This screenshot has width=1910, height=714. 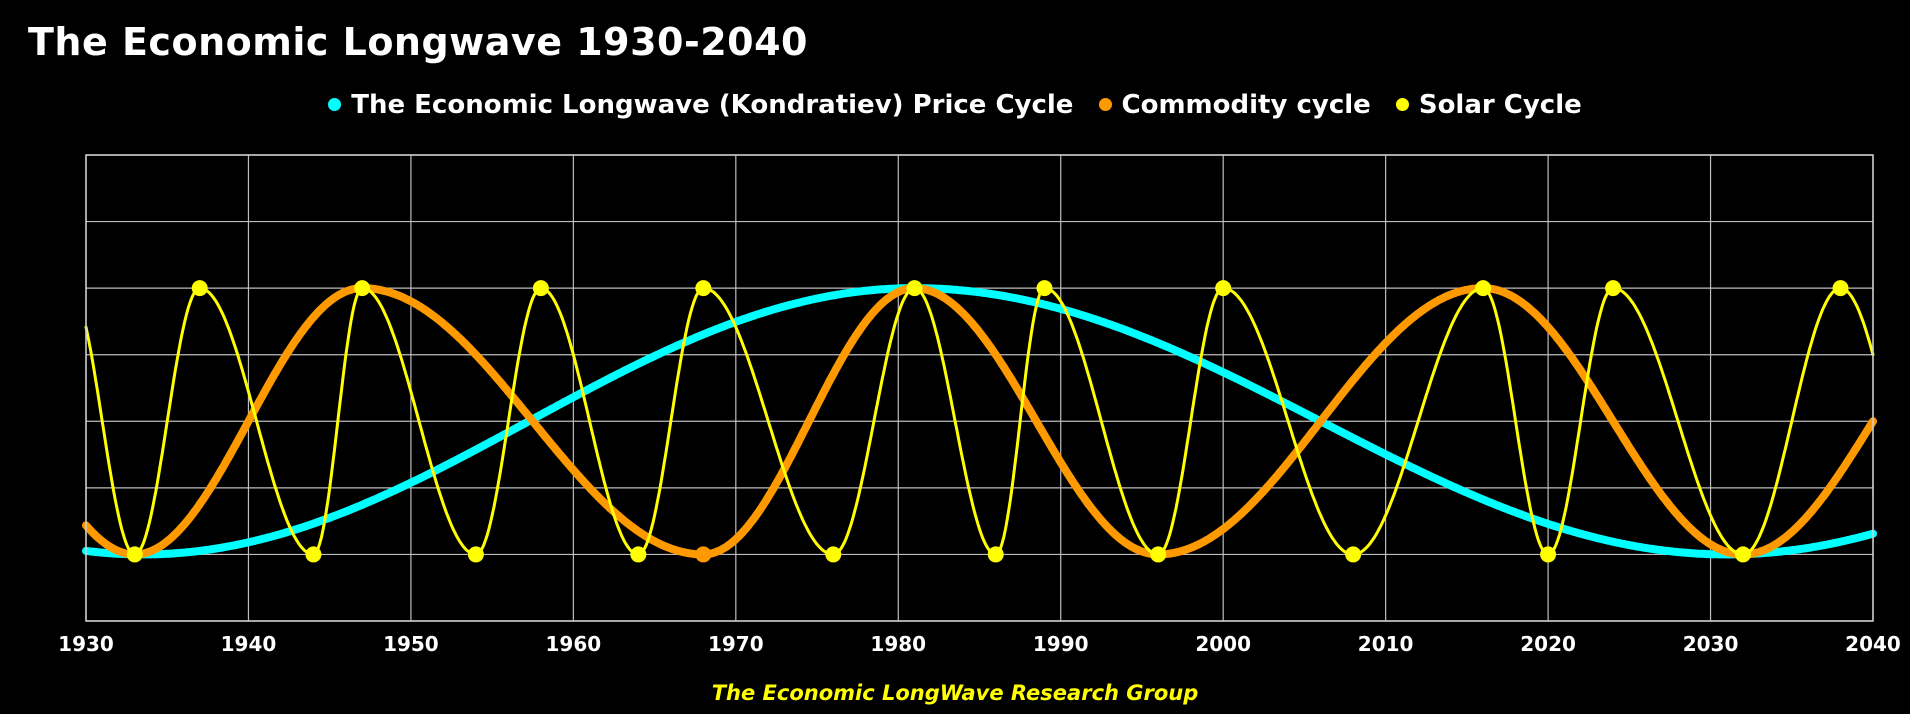 I want to click on x-tick-label-1990: 1990, so click(x=1061, y=644).